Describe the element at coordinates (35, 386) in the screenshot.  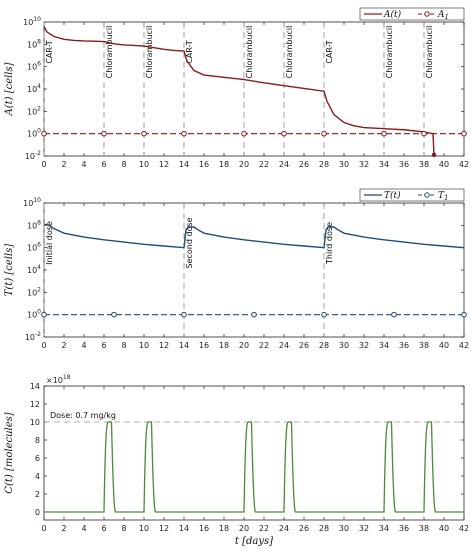
I see `y-tick-label: 14` at that location.